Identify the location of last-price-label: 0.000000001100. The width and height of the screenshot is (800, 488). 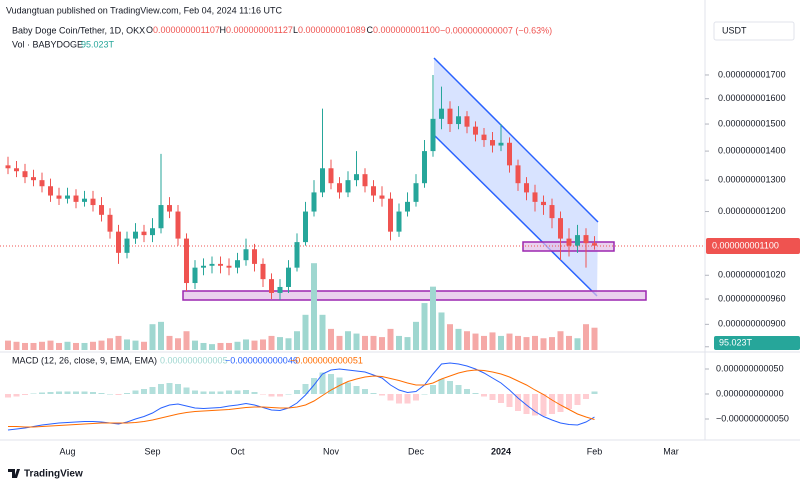
(745, 245).